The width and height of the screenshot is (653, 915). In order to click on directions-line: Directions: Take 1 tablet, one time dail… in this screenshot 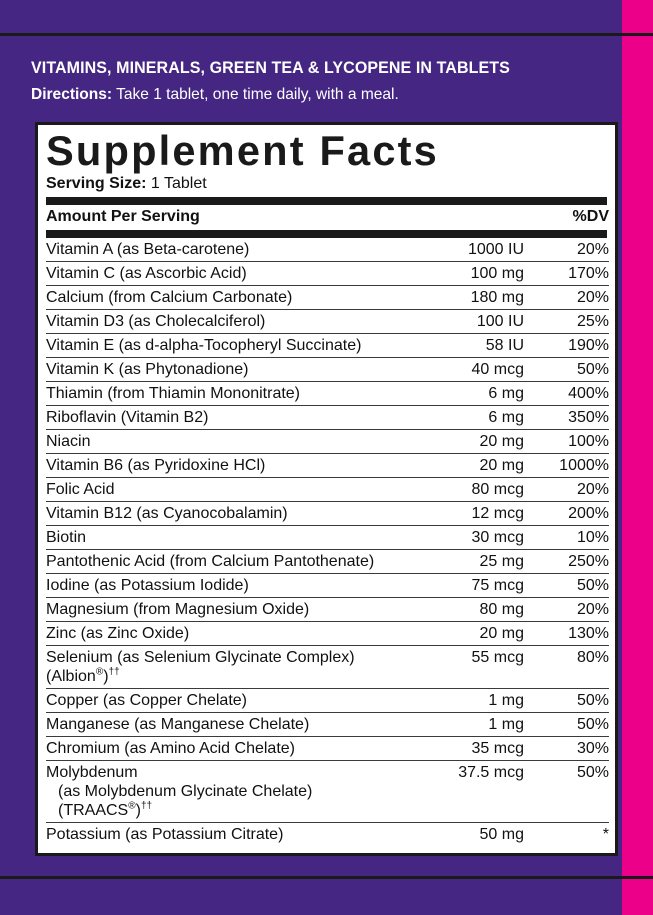, I will do `click(307, 95)`.